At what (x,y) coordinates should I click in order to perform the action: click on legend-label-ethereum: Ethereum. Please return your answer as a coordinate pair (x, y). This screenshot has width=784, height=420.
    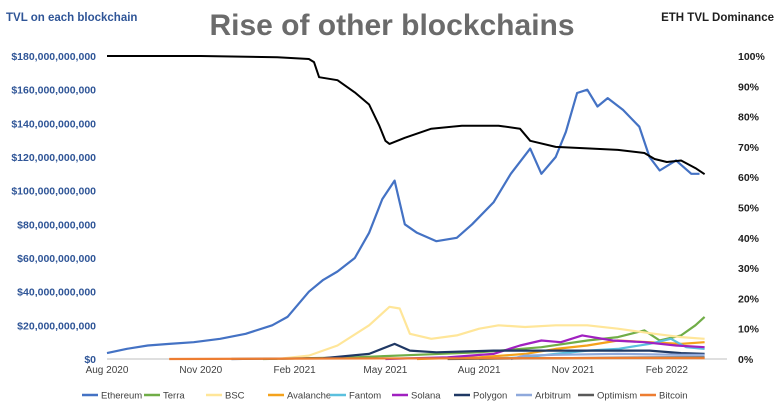
    Looking at the image, I should click on (121, 396).